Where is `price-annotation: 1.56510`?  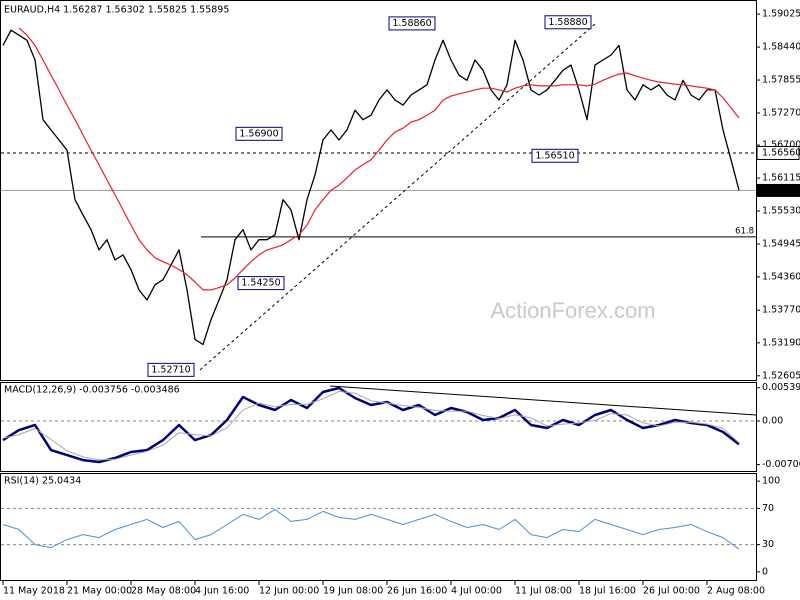 price-annotation: 1.56510 is located at coordinates (554, 155).